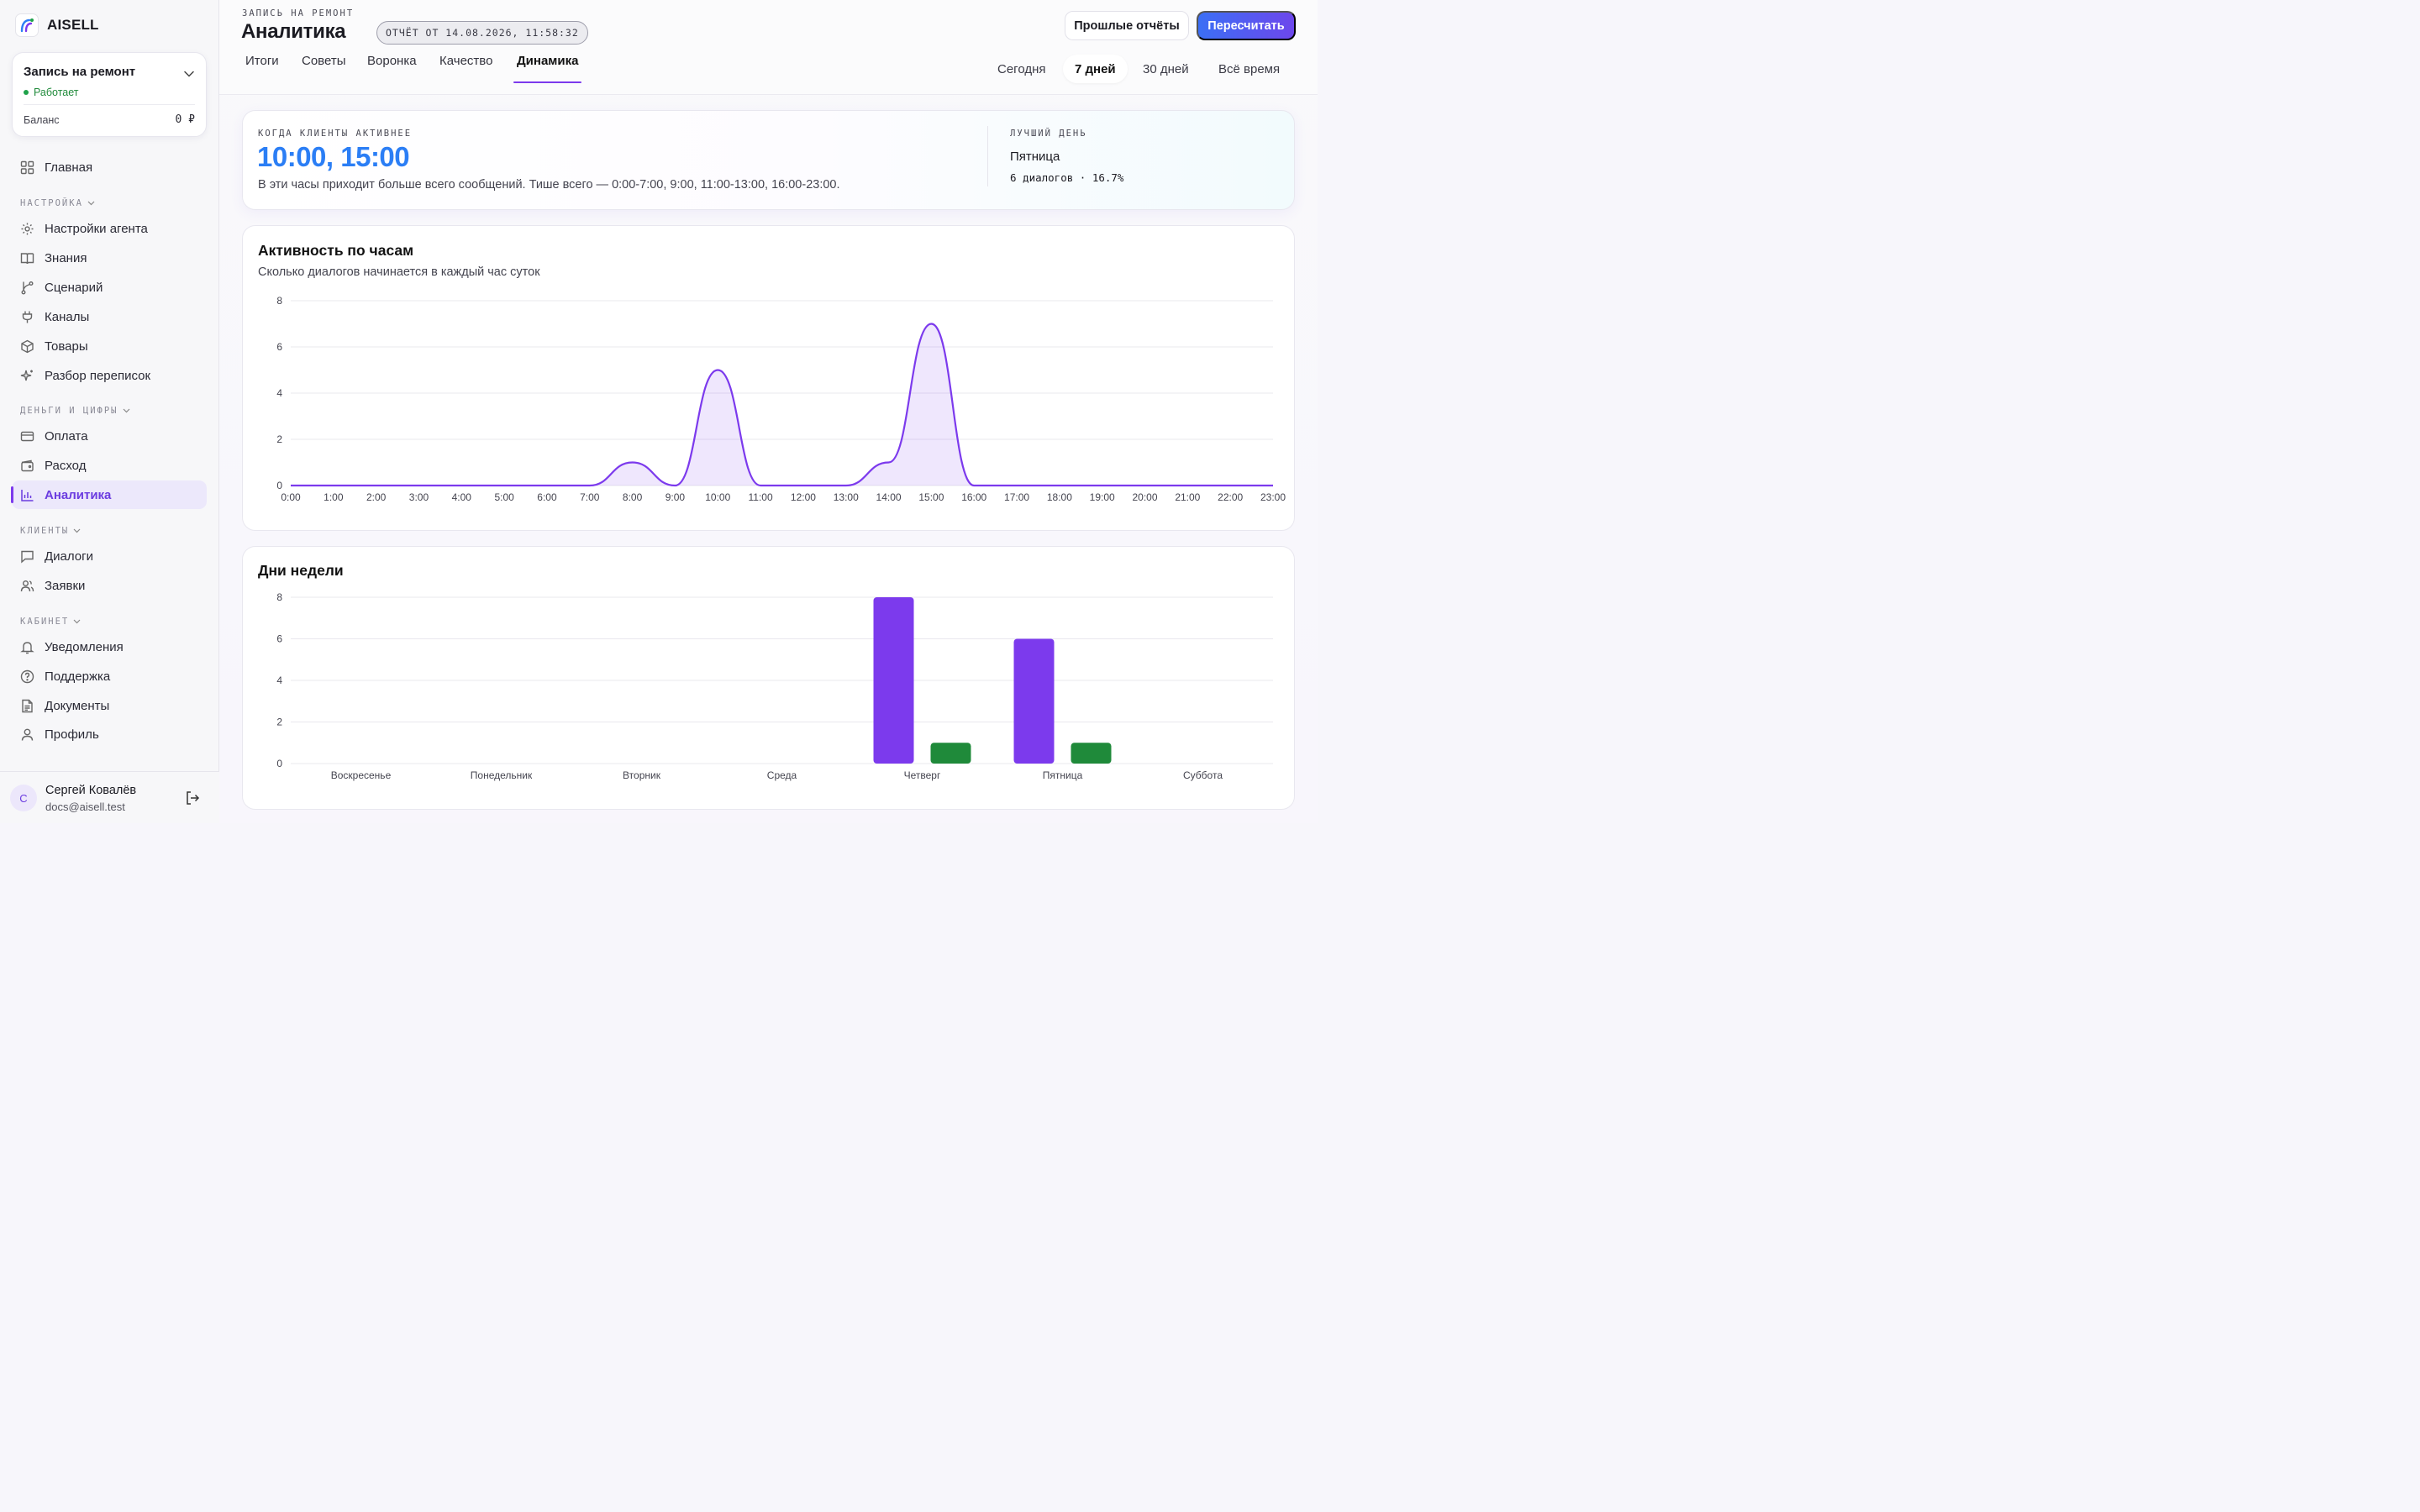 Image resolution: width=2420 pixels, height=1512 pixels. What do you see at coordinates (1095, 69) in the screenshot?
I see `period-7-days: 7 дней` at bounding box center [1095, 69].